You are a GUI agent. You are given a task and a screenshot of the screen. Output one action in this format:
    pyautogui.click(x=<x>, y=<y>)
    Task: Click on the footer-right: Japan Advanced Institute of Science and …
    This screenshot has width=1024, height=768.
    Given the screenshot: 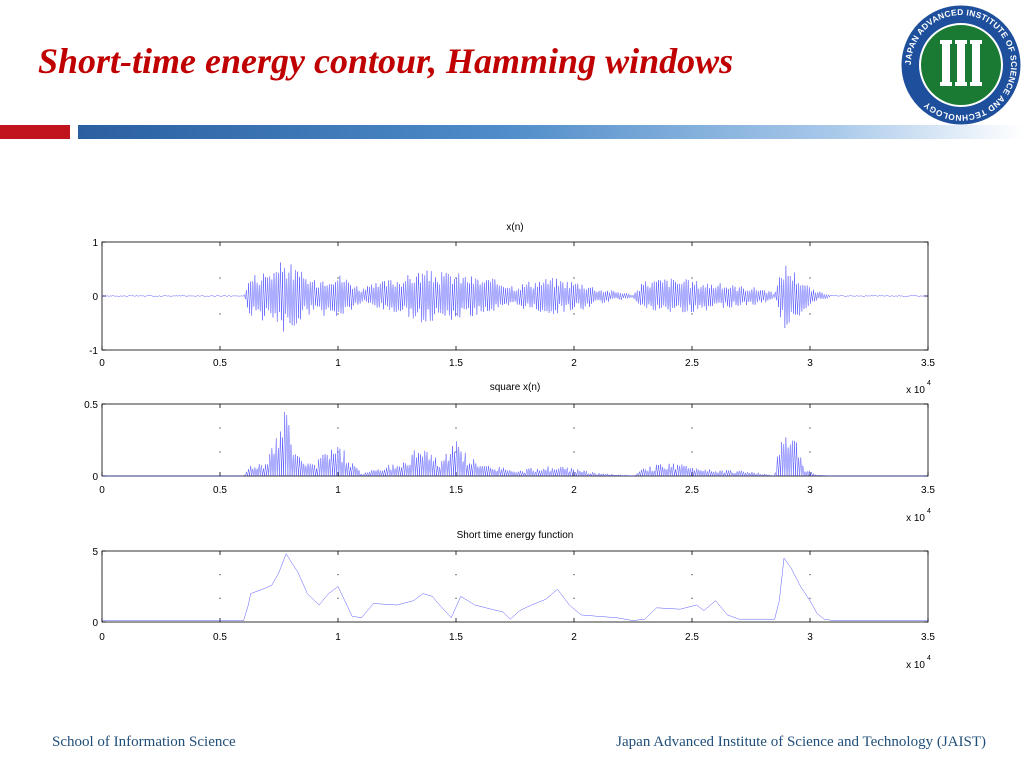 What is the action you would take?
    pyautogui.click(x=801, y=742)
    